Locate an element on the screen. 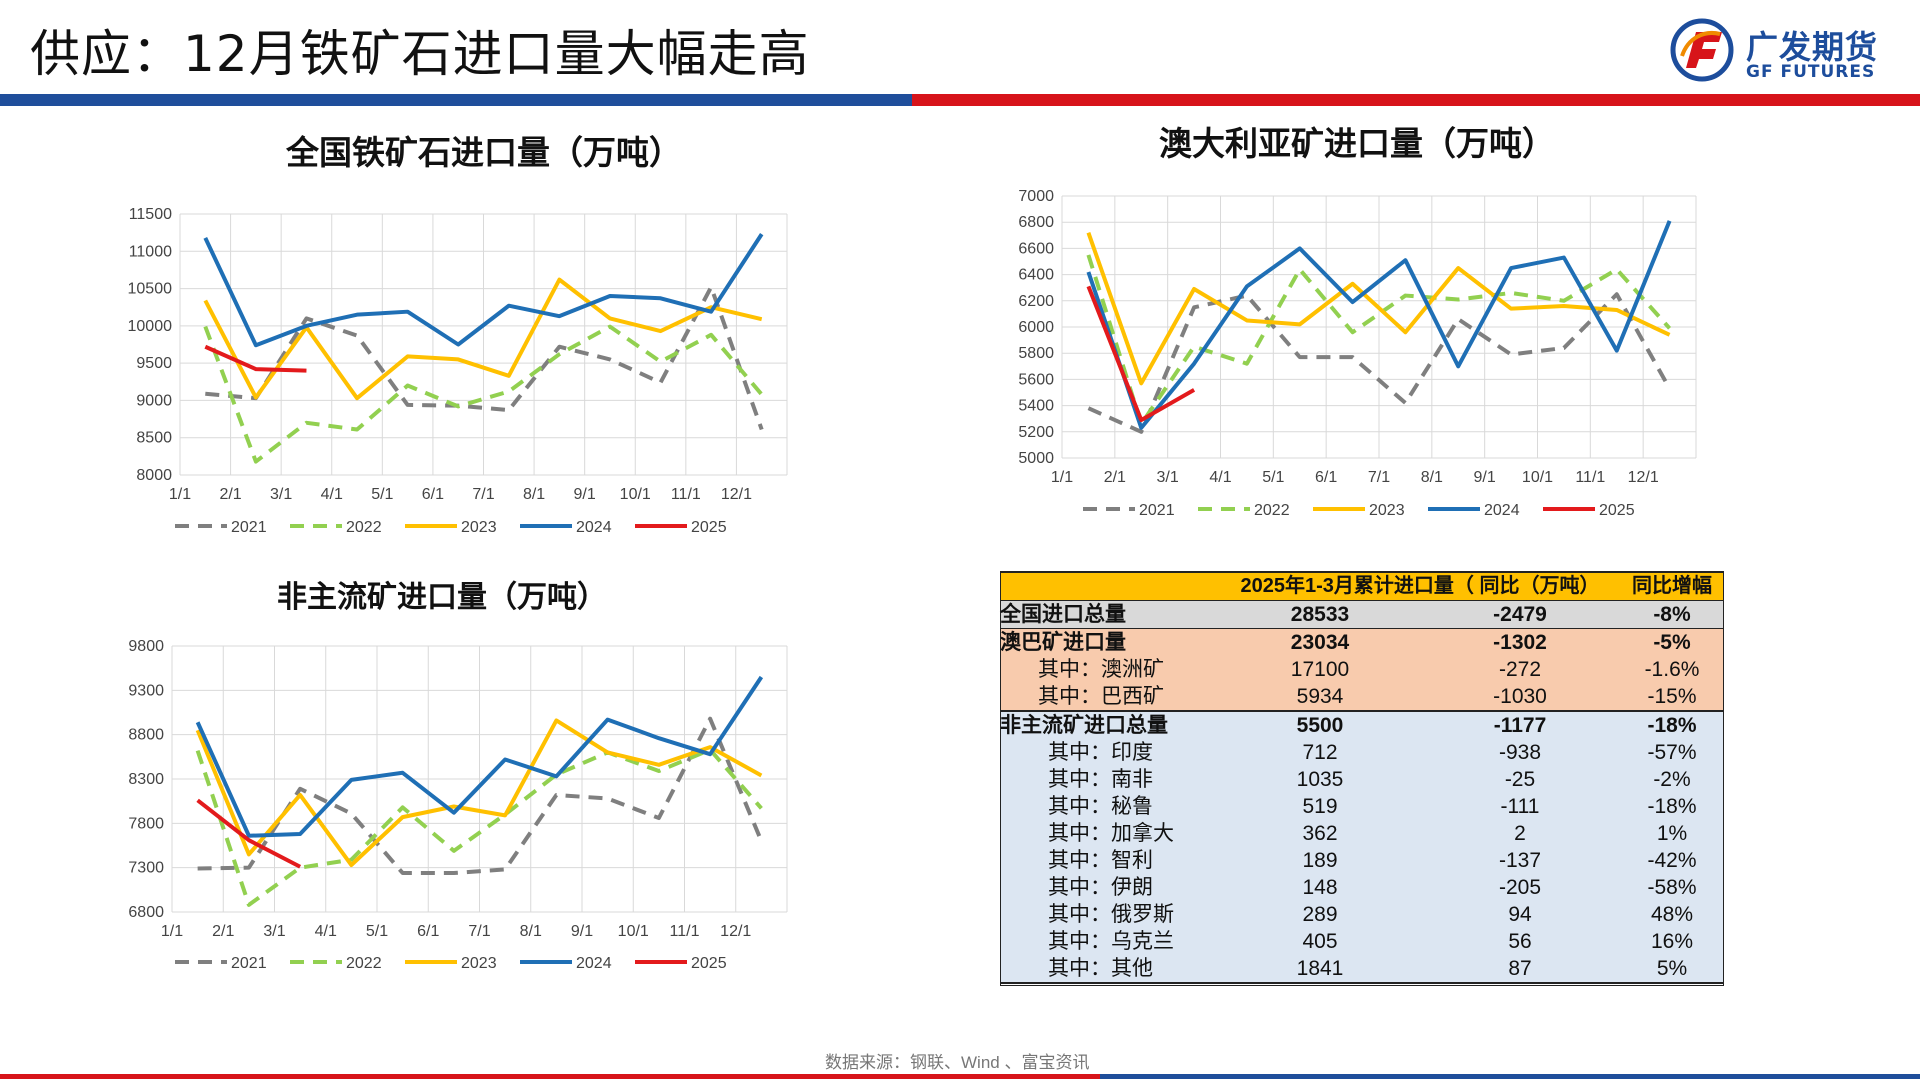 This screenshot has width=1920, height=1080. series-line-2021 is located at coordinates (480, 795).